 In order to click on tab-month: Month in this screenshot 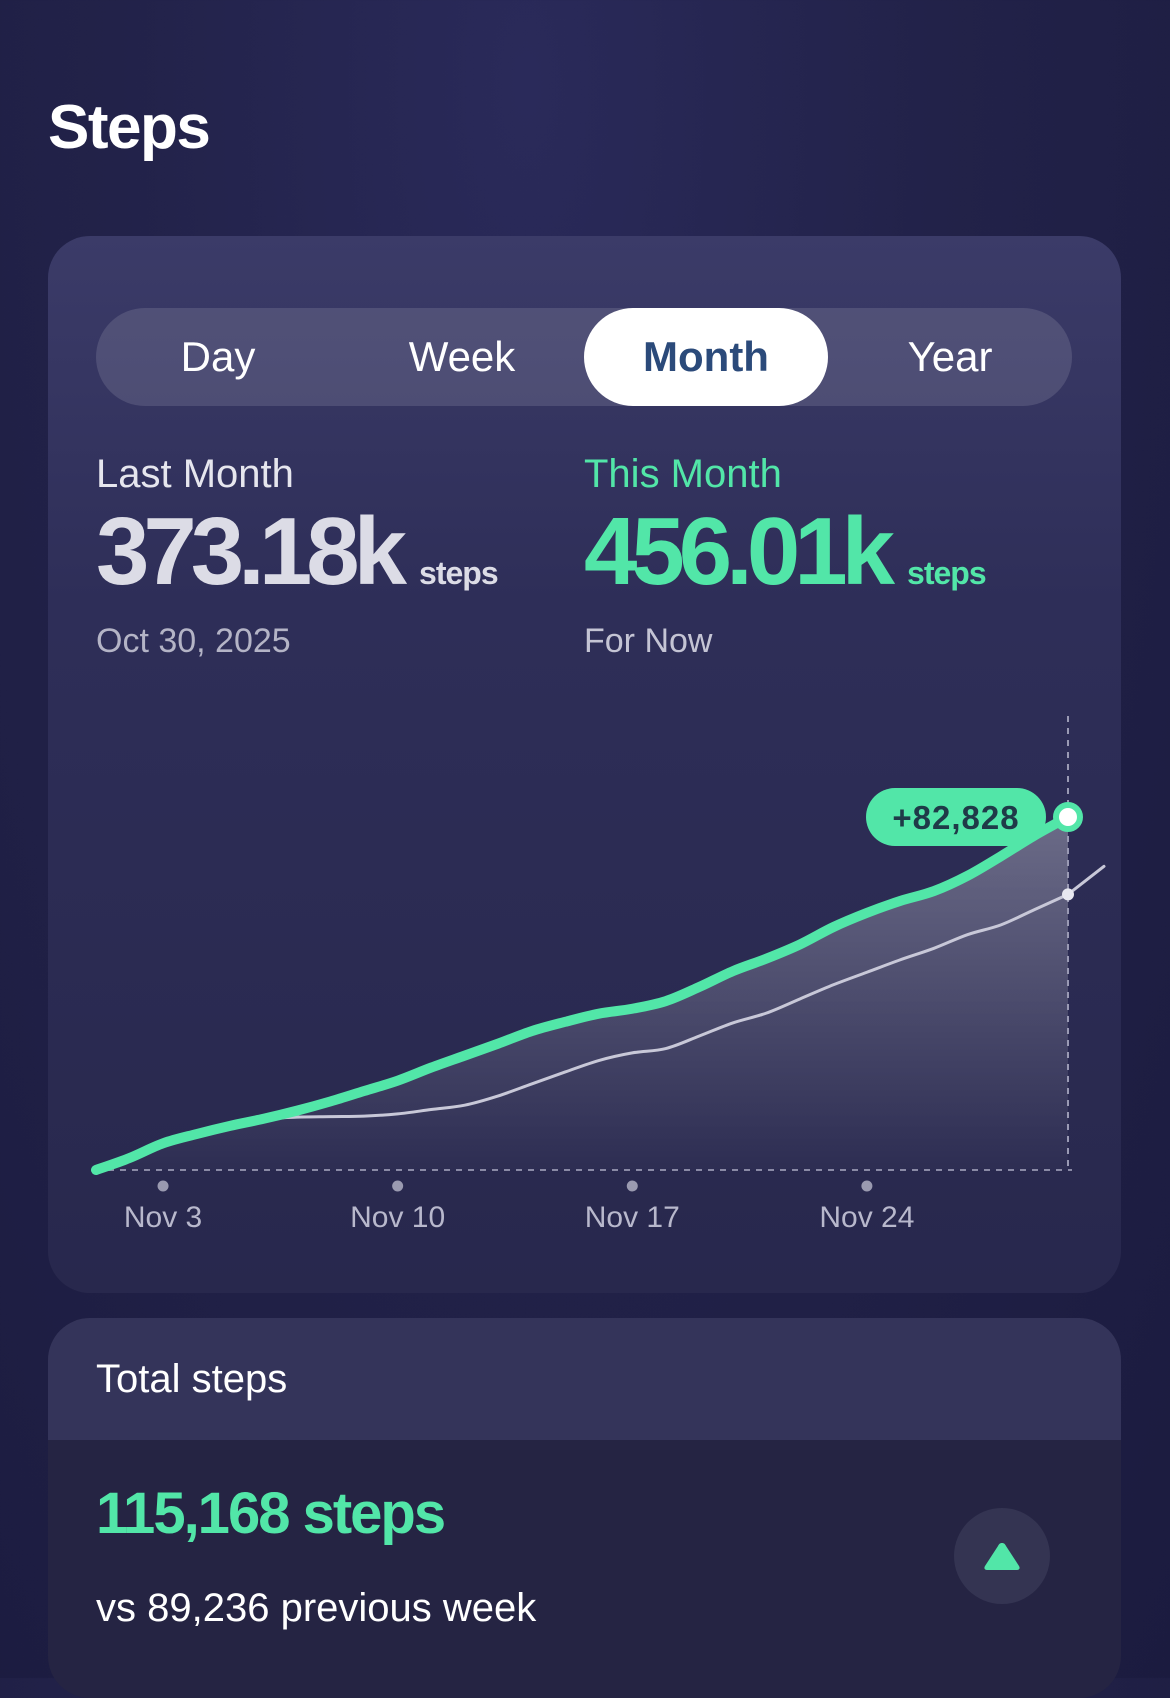, I will do `click(706, 357)`.